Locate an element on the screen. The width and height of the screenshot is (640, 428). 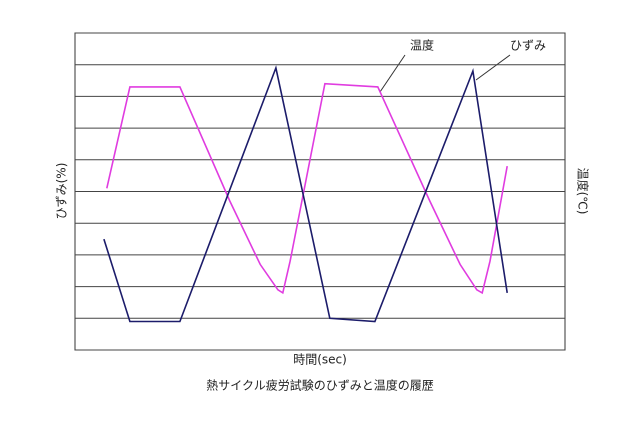
series-annotation: ひずみ is located at coordinates (528, 46).